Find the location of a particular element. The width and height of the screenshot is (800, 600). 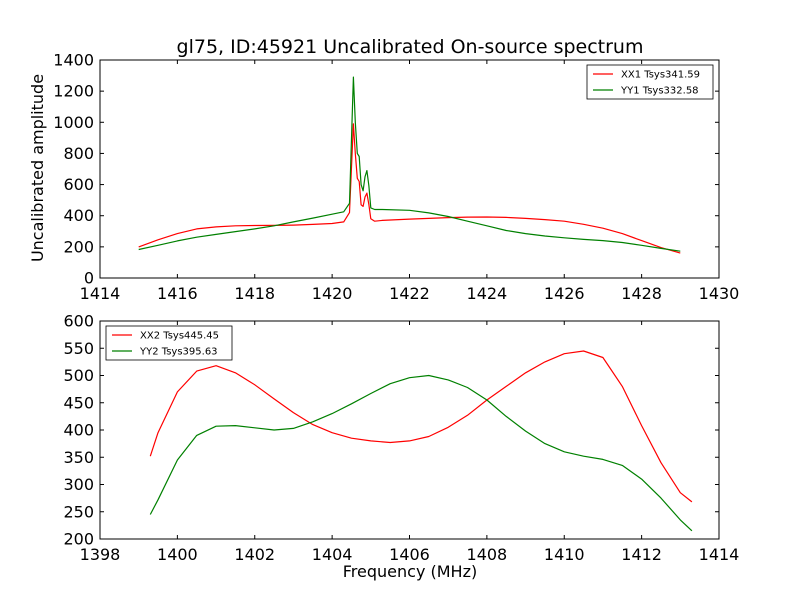

top-y-tick-label: 1000 is located at coordinates (73, 122).